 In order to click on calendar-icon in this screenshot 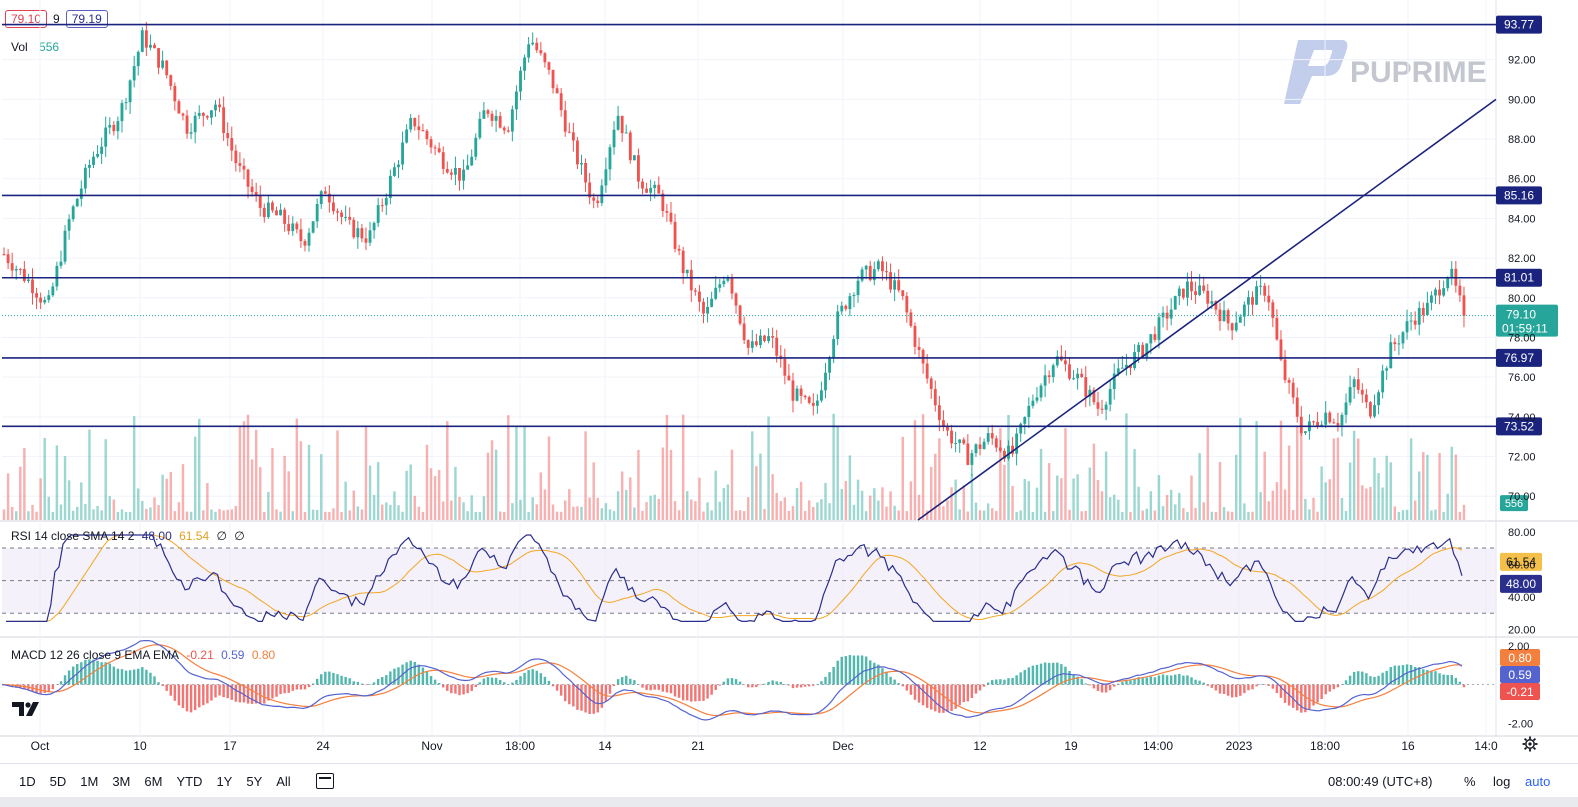, I will do `click(324, 781)`.